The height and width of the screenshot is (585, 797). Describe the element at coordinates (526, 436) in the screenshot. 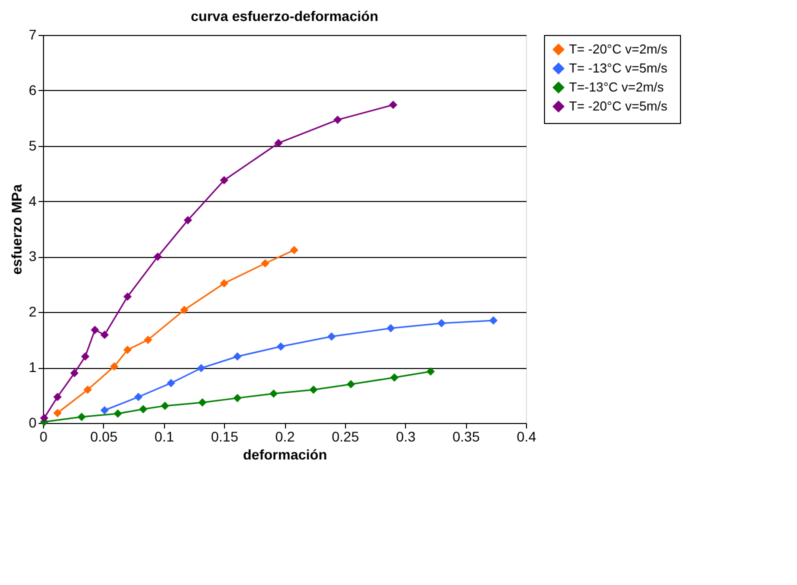

I see `x-tick-label: 0.4` at that location.